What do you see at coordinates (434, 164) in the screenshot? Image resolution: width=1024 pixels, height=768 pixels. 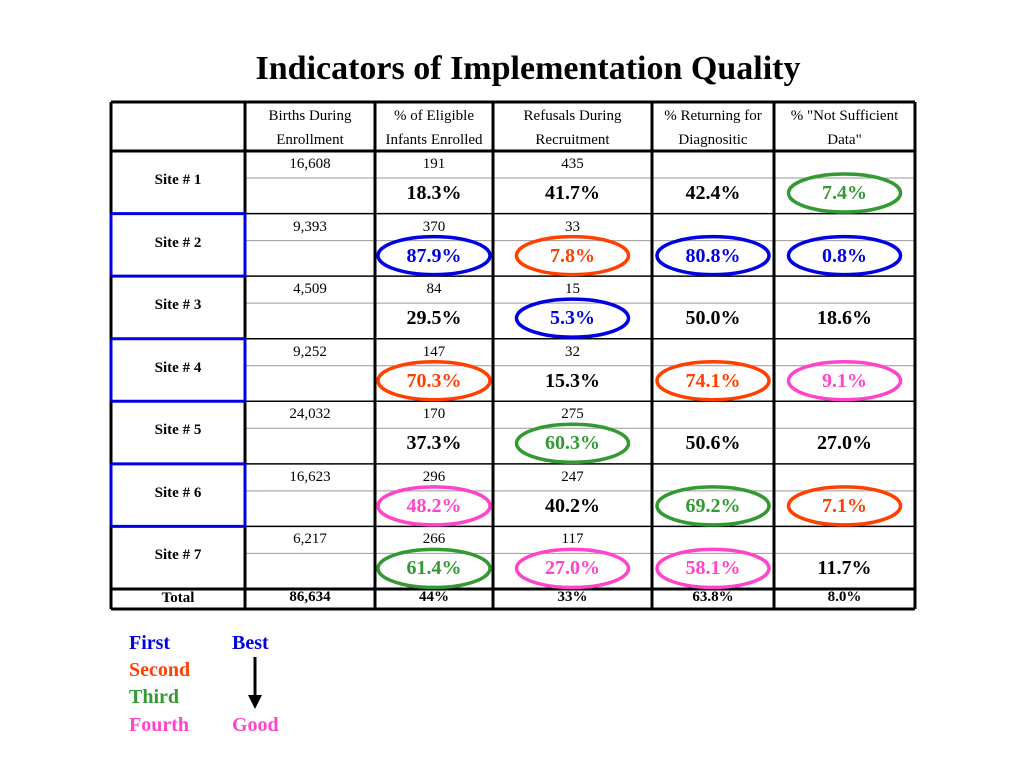 I see `raw-value: 191` at bounding box center [434, 164].